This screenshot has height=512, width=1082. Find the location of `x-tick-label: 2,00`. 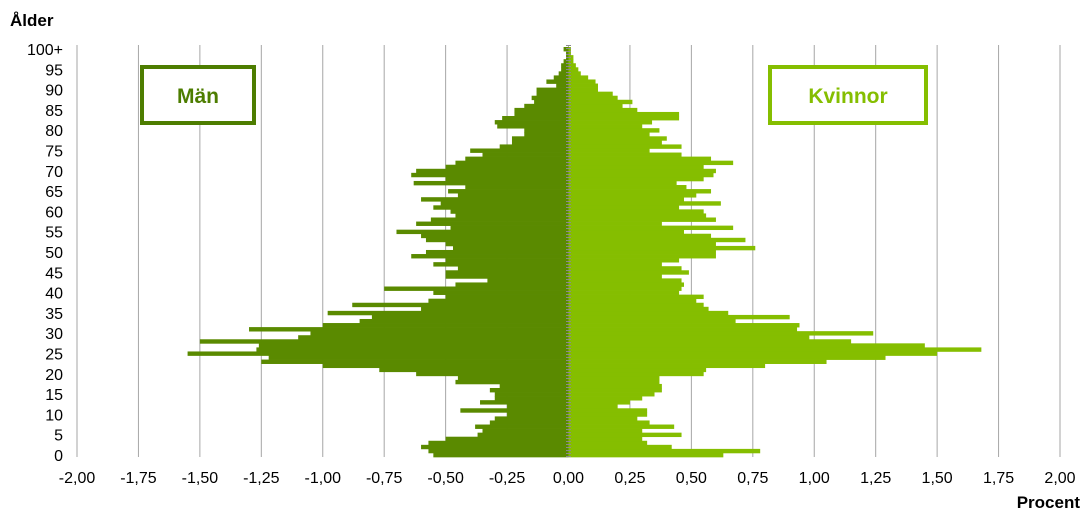

x-tick-label: 2,00 is located at coordinates (1059, 478).